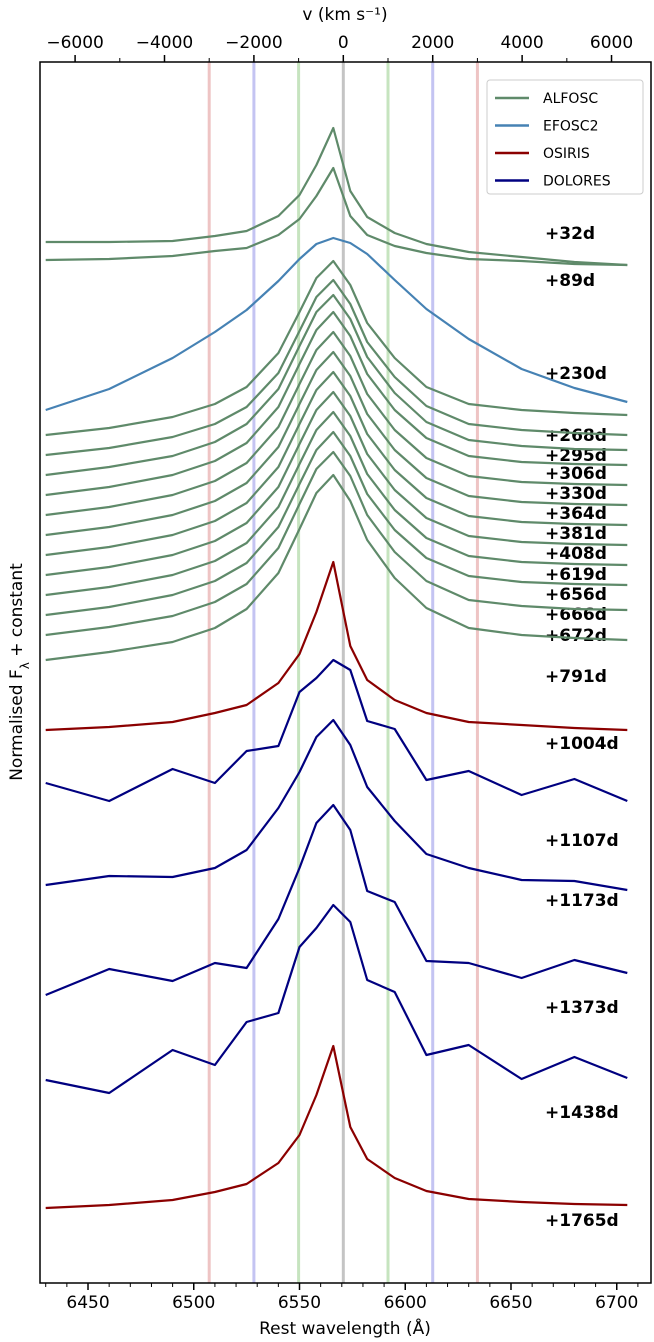 This screenshot has width=654, height=1342. I want to click on epoch-label: +1438d, so click(582, 1113).